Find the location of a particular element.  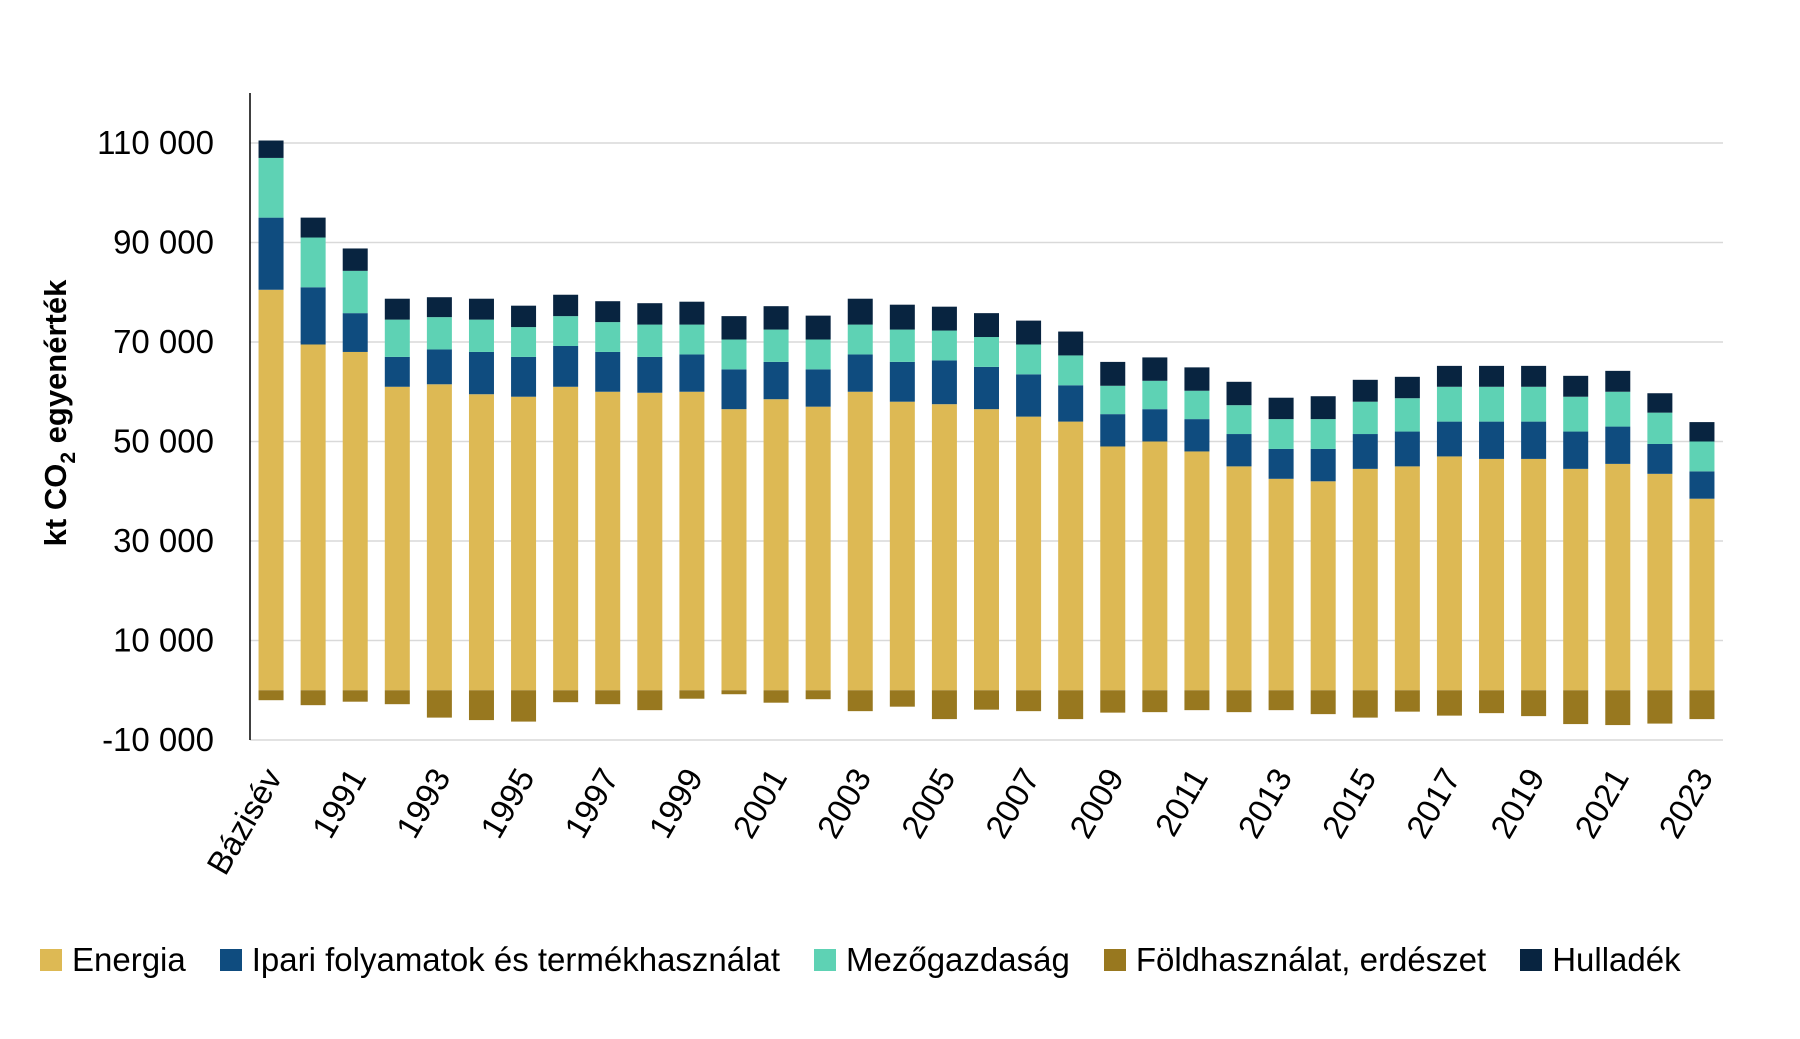

x-tick-label: 2007 is located at coordinates (1012, 803).